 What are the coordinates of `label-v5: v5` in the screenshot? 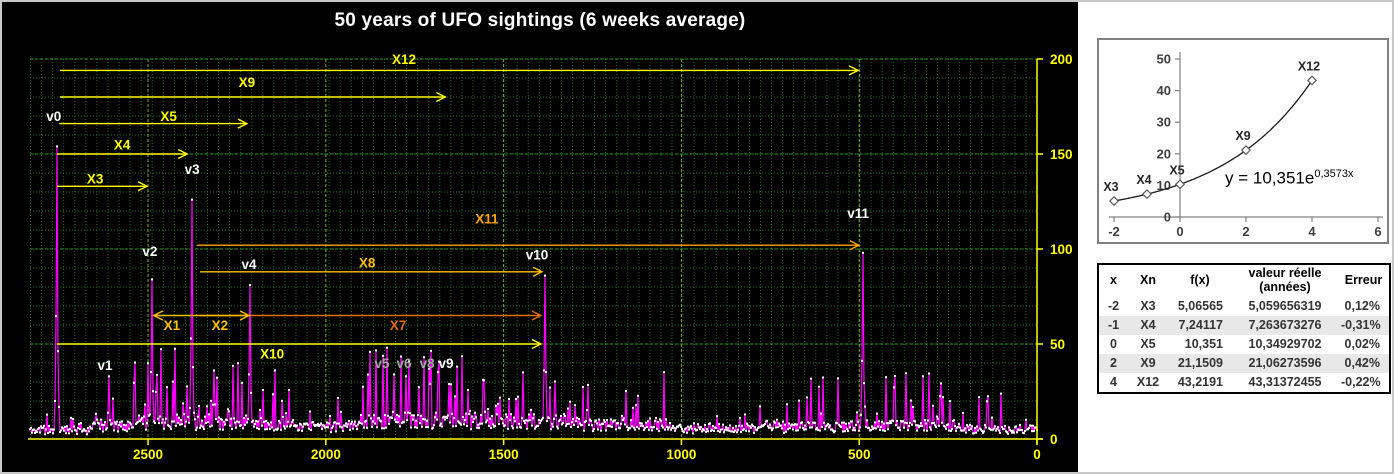 It's located at (383, 363).